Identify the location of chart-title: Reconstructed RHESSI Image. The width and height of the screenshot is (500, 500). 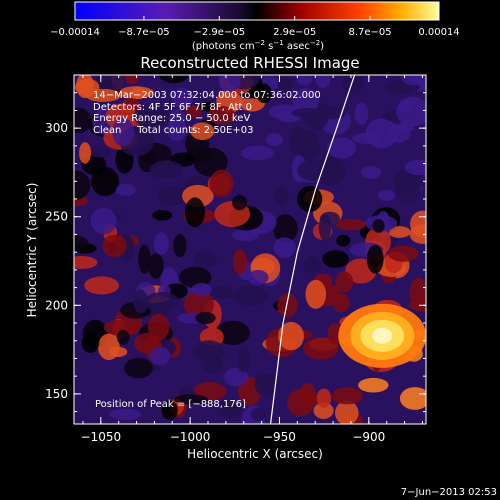
(249, 63).